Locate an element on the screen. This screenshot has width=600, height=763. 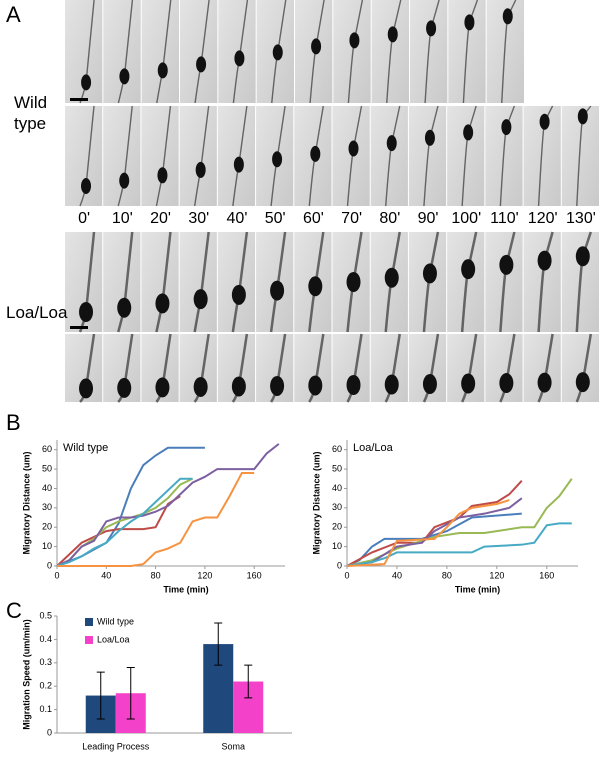
y-axis-label: Migration Speed (um/min) is located at coordinates (26, 674).